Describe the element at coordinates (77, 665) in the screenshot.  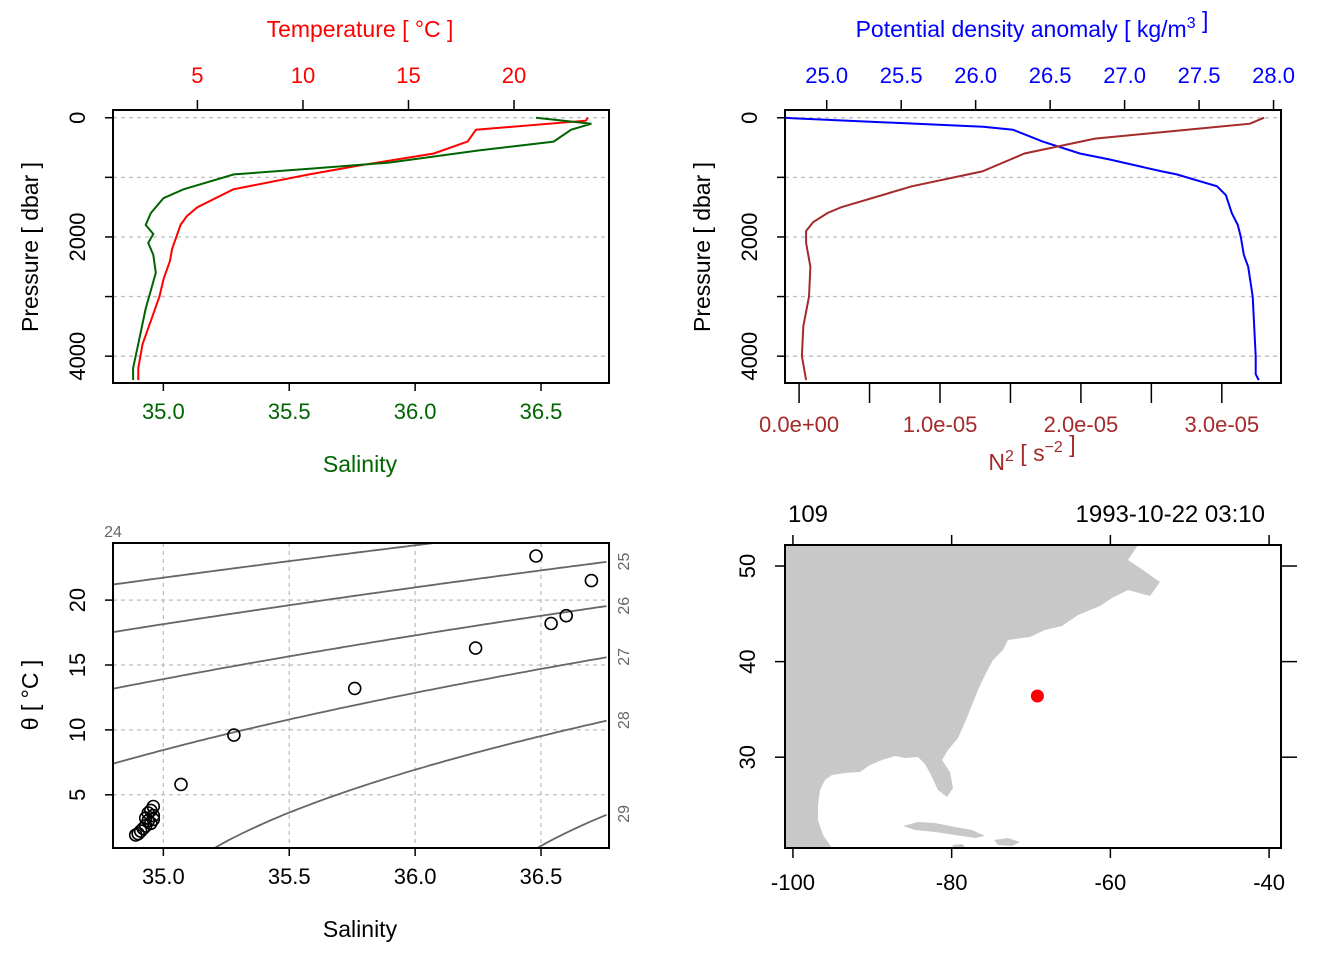
I see `theta-tick-label: 15` at that location.